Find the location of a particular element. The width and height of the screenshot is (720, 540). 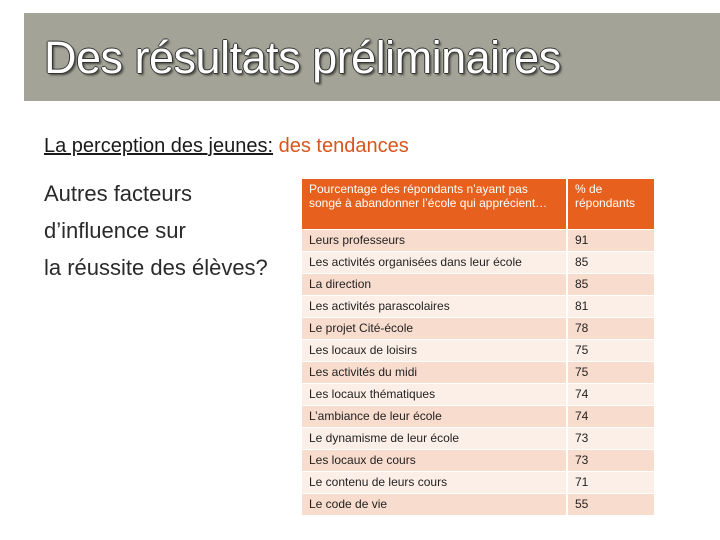

row-value: 91 is located at coordinates (610, 240).